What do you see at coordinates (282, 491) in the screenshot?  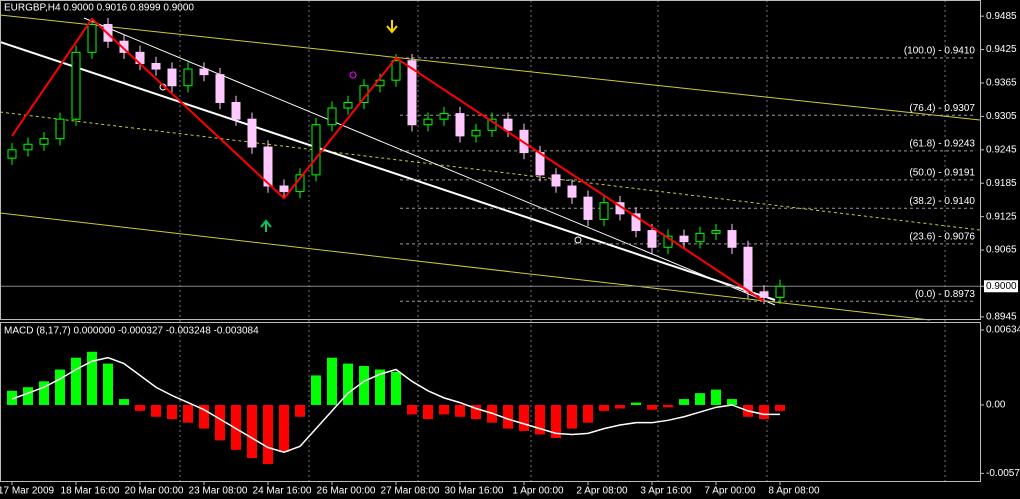 I see `x-tick-label: 24 Mar 16:00` at bounding box center [282, 491].